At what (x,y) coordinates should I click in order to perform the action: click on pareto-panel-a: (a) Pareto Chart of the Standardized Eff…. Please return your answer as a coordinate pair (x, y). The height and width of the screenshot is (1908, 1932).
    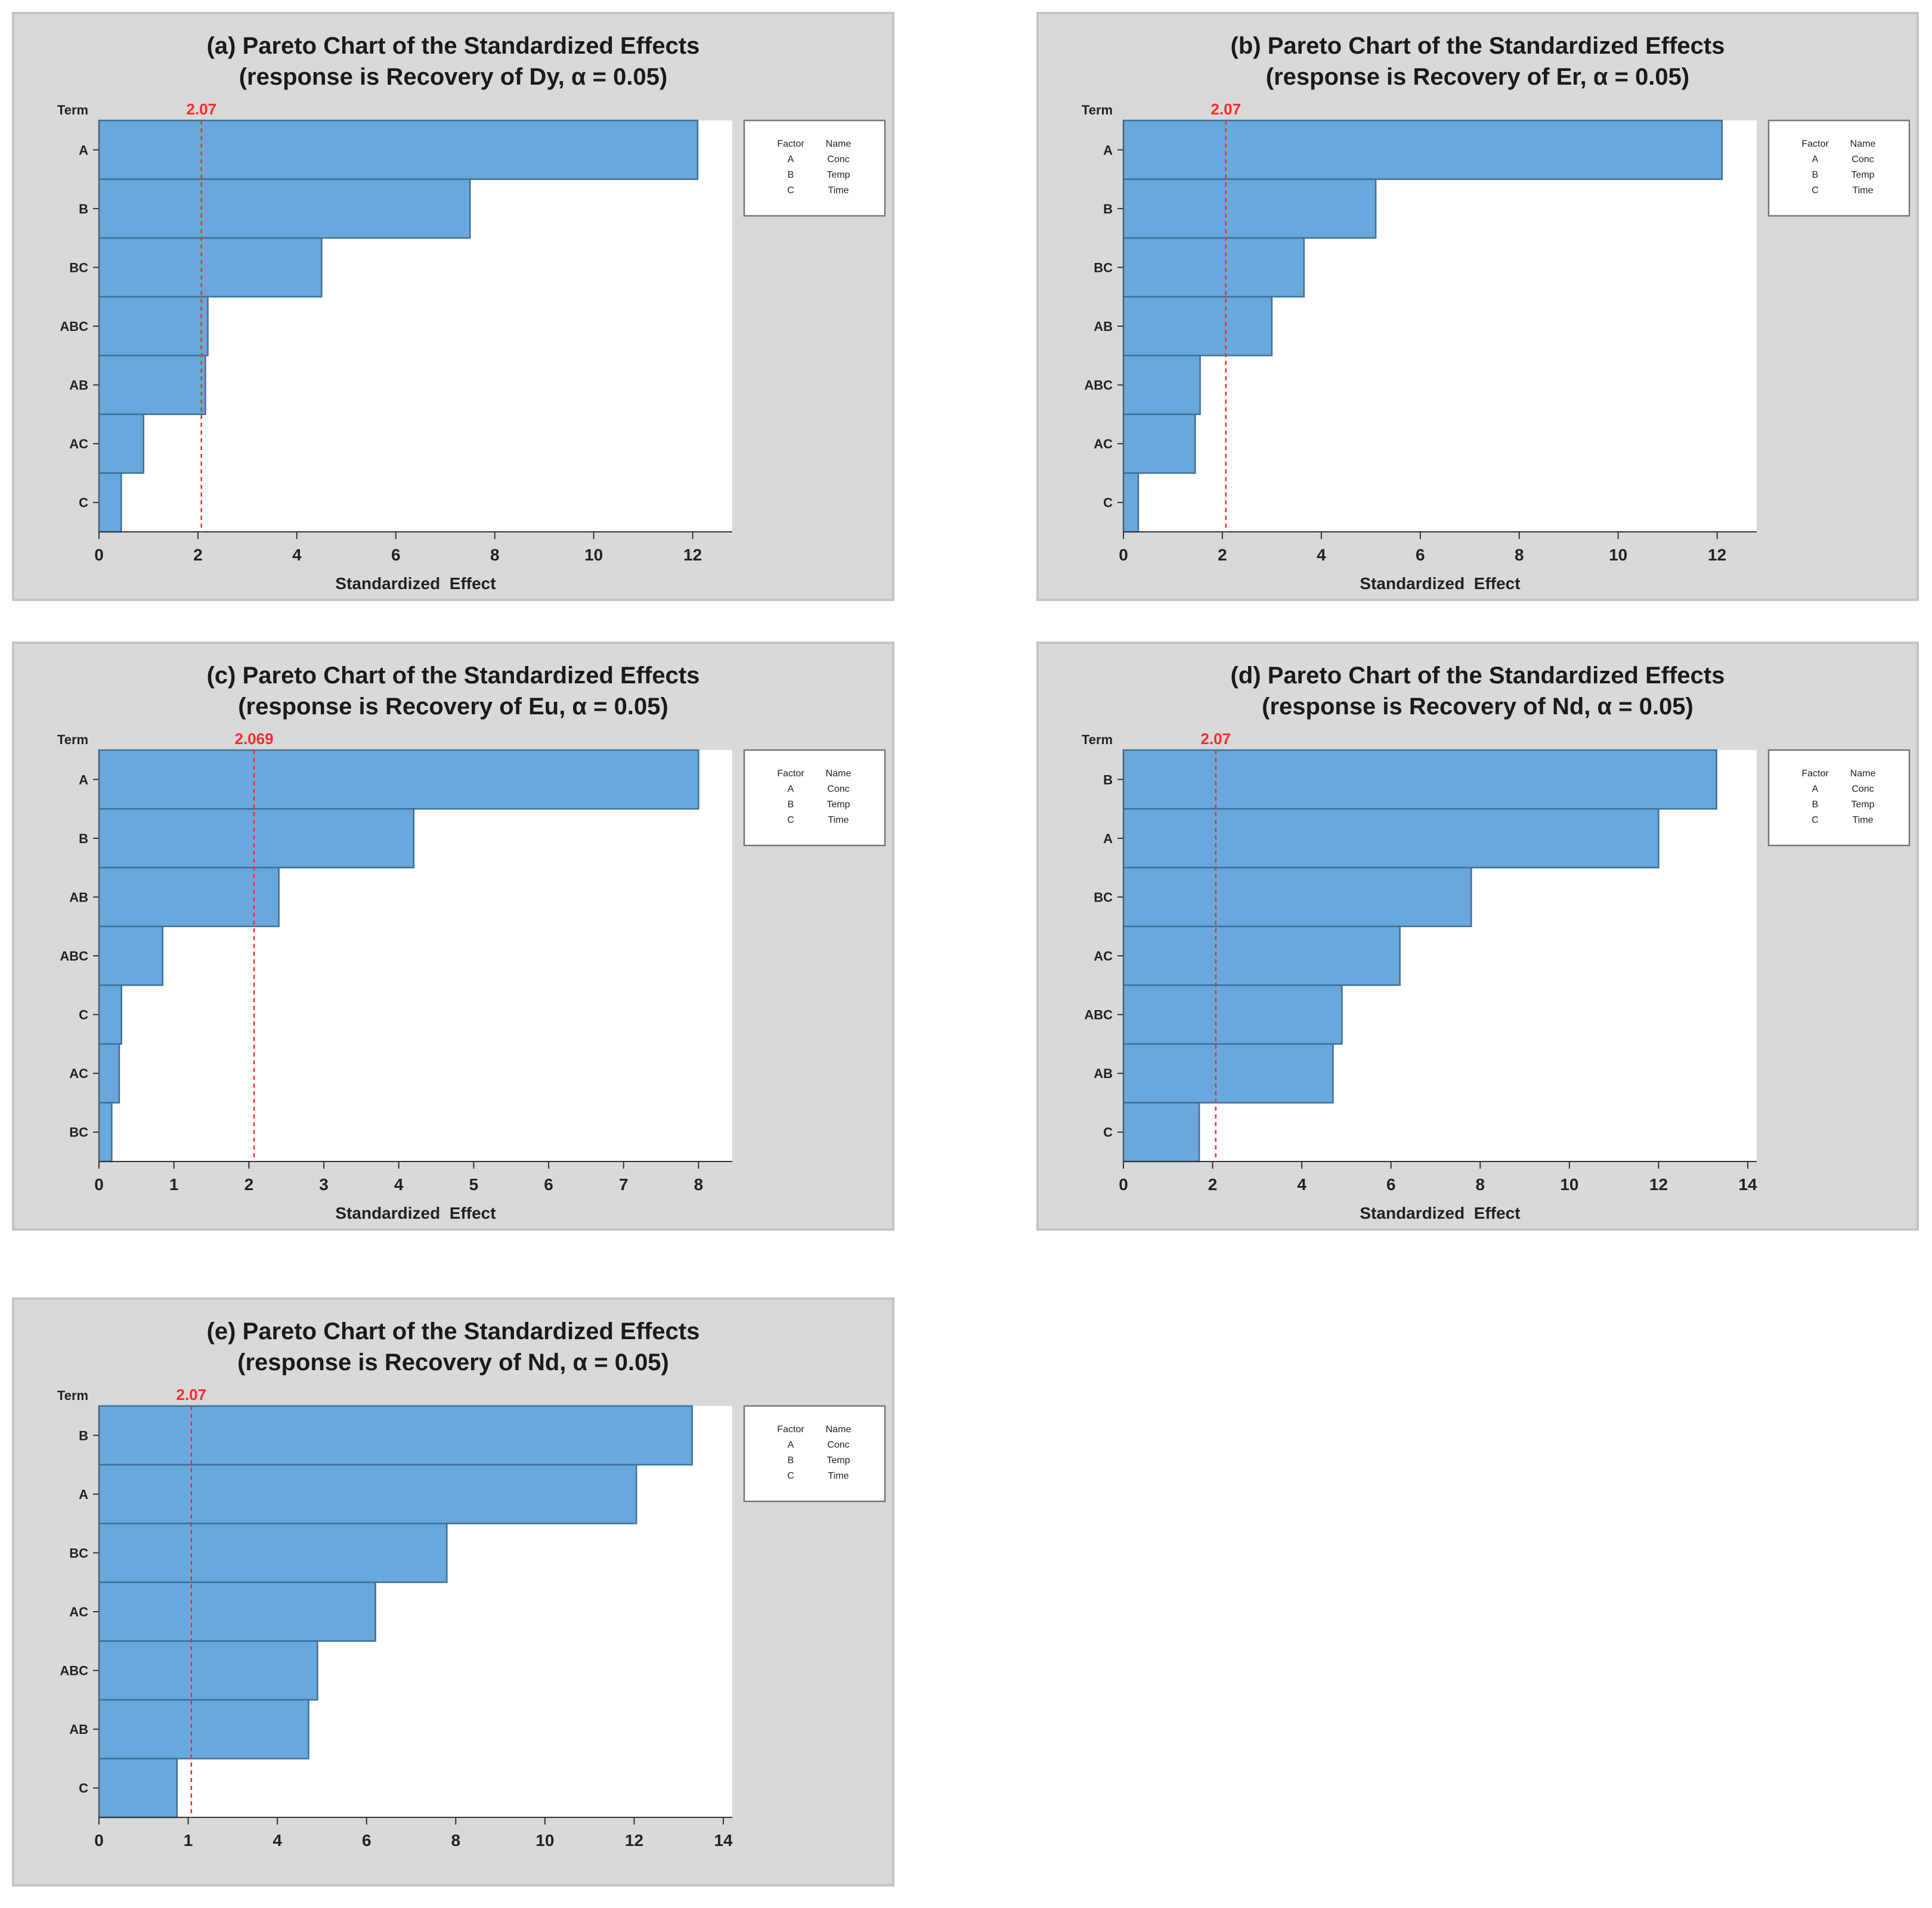
    Looking at the image, I should click on (453, 306).